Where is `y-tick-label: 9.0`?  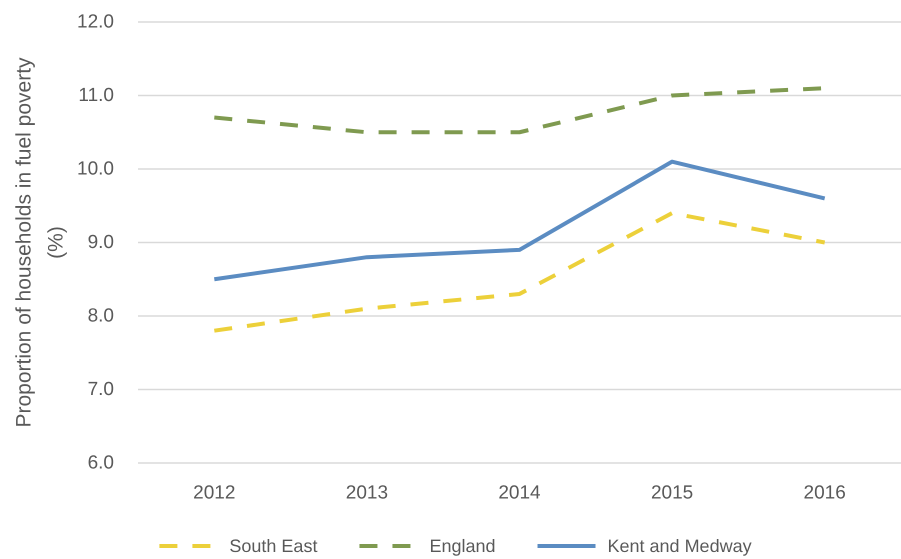
y-tick-label: 9.0 is located at coordinates (101, 242).